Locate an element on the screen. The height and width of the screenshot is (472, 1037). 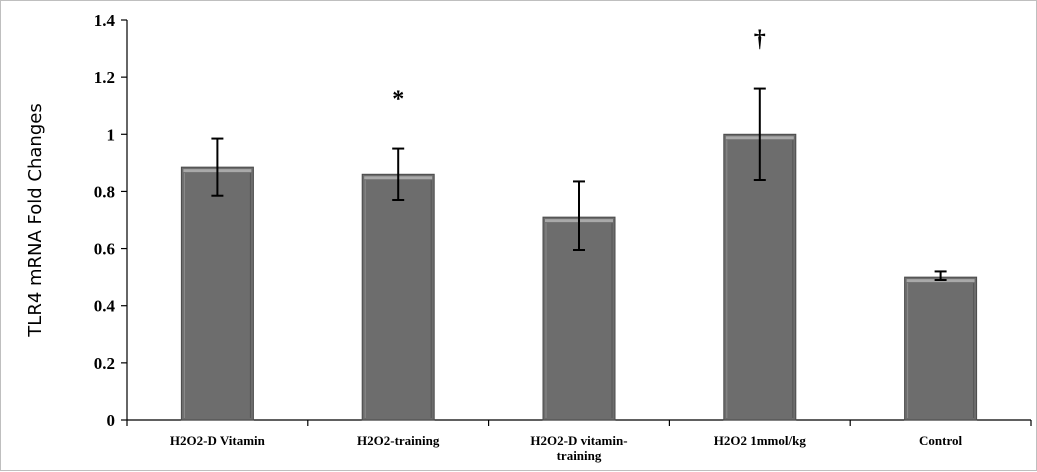
x-tick-label: H2O2-D vitamin- is located at coordinates (578, 440).